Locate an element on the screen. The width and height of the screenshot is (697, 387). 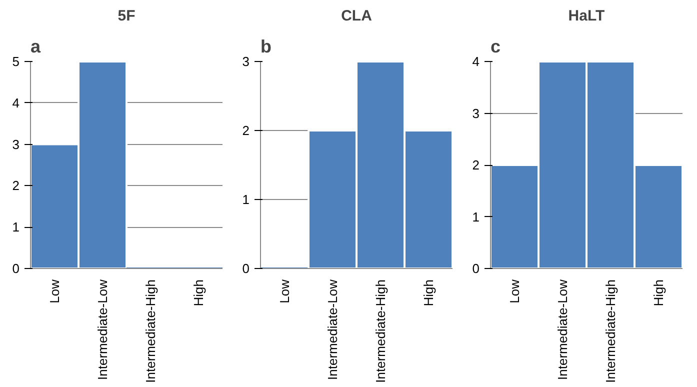
text: c is located at coordinates (495, 46).